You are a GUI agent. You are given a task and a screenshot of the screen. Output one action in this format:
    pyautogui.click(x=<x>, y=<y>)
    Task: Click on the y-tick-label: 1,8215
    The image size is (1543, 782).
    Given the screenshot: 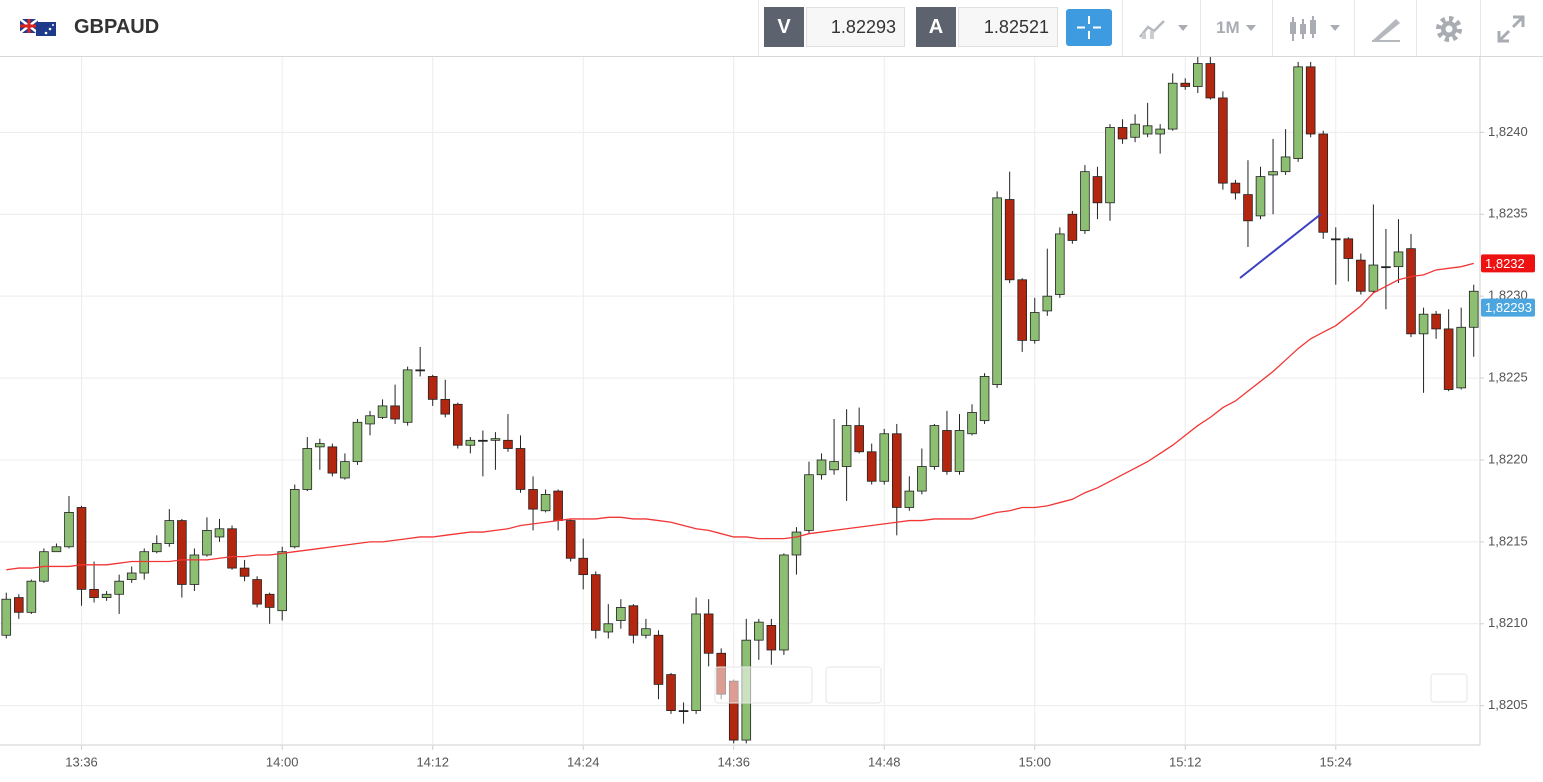 What is the action you would take?
    pyautogui.click(x=1508, y=540)
    